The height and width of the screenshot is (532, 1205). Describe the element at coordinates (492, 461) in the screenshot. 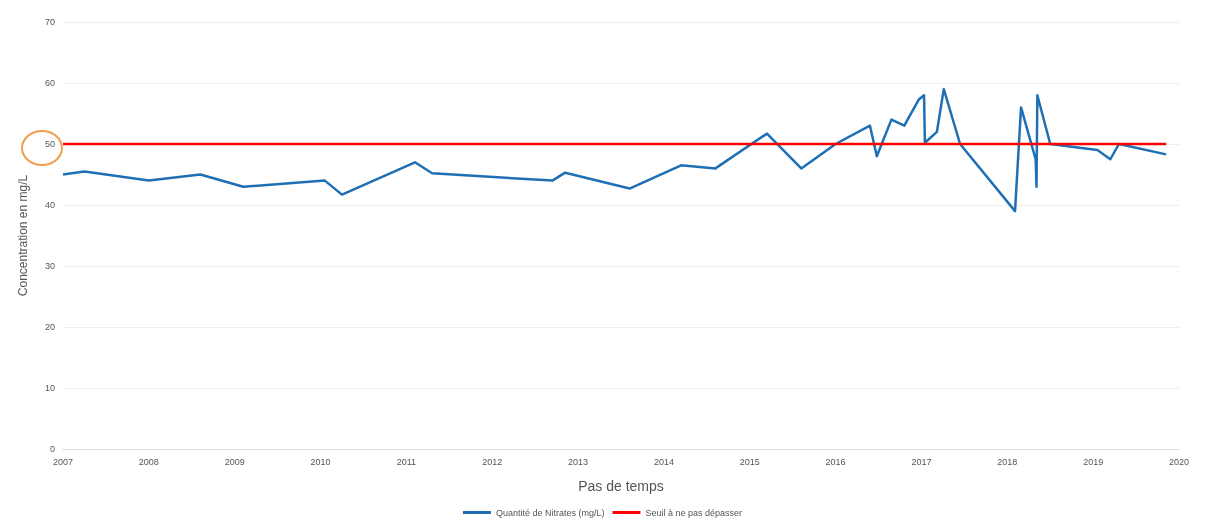

I see `x-tick-label: 2012` at that location.